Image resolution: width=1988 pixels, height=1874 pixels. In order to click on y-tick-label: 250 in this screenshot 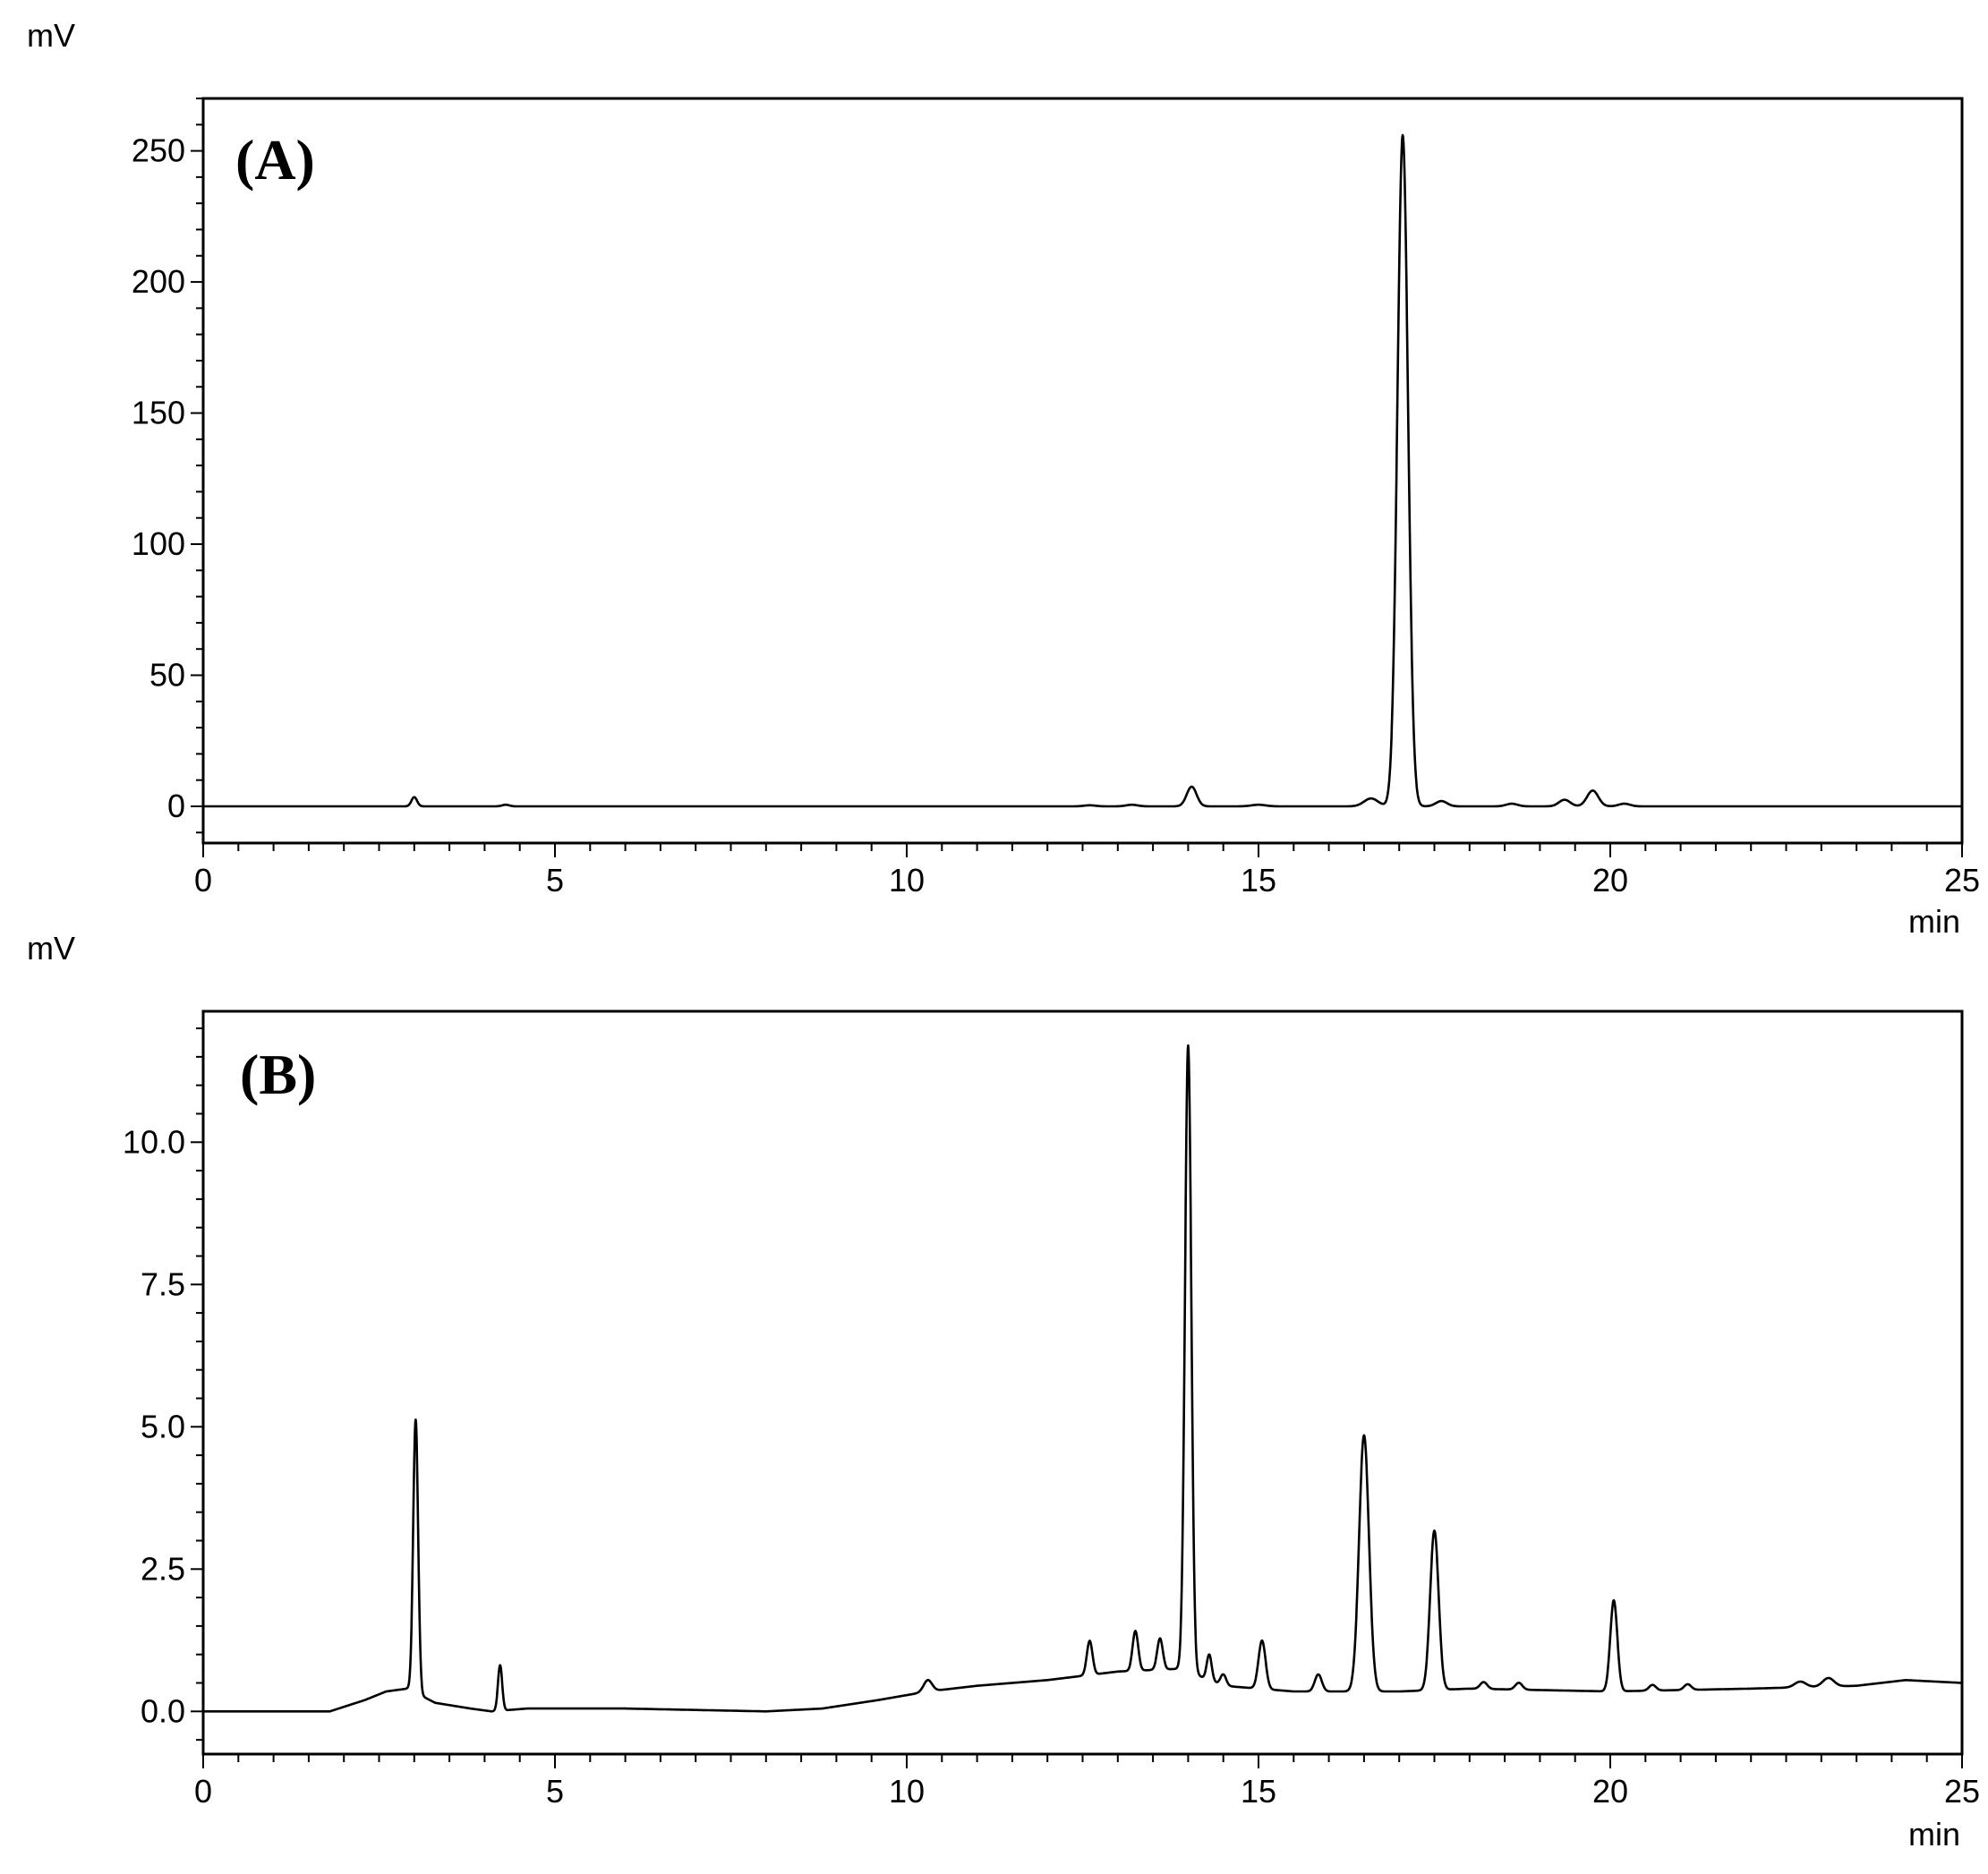, I will do `click(158, 150)`.